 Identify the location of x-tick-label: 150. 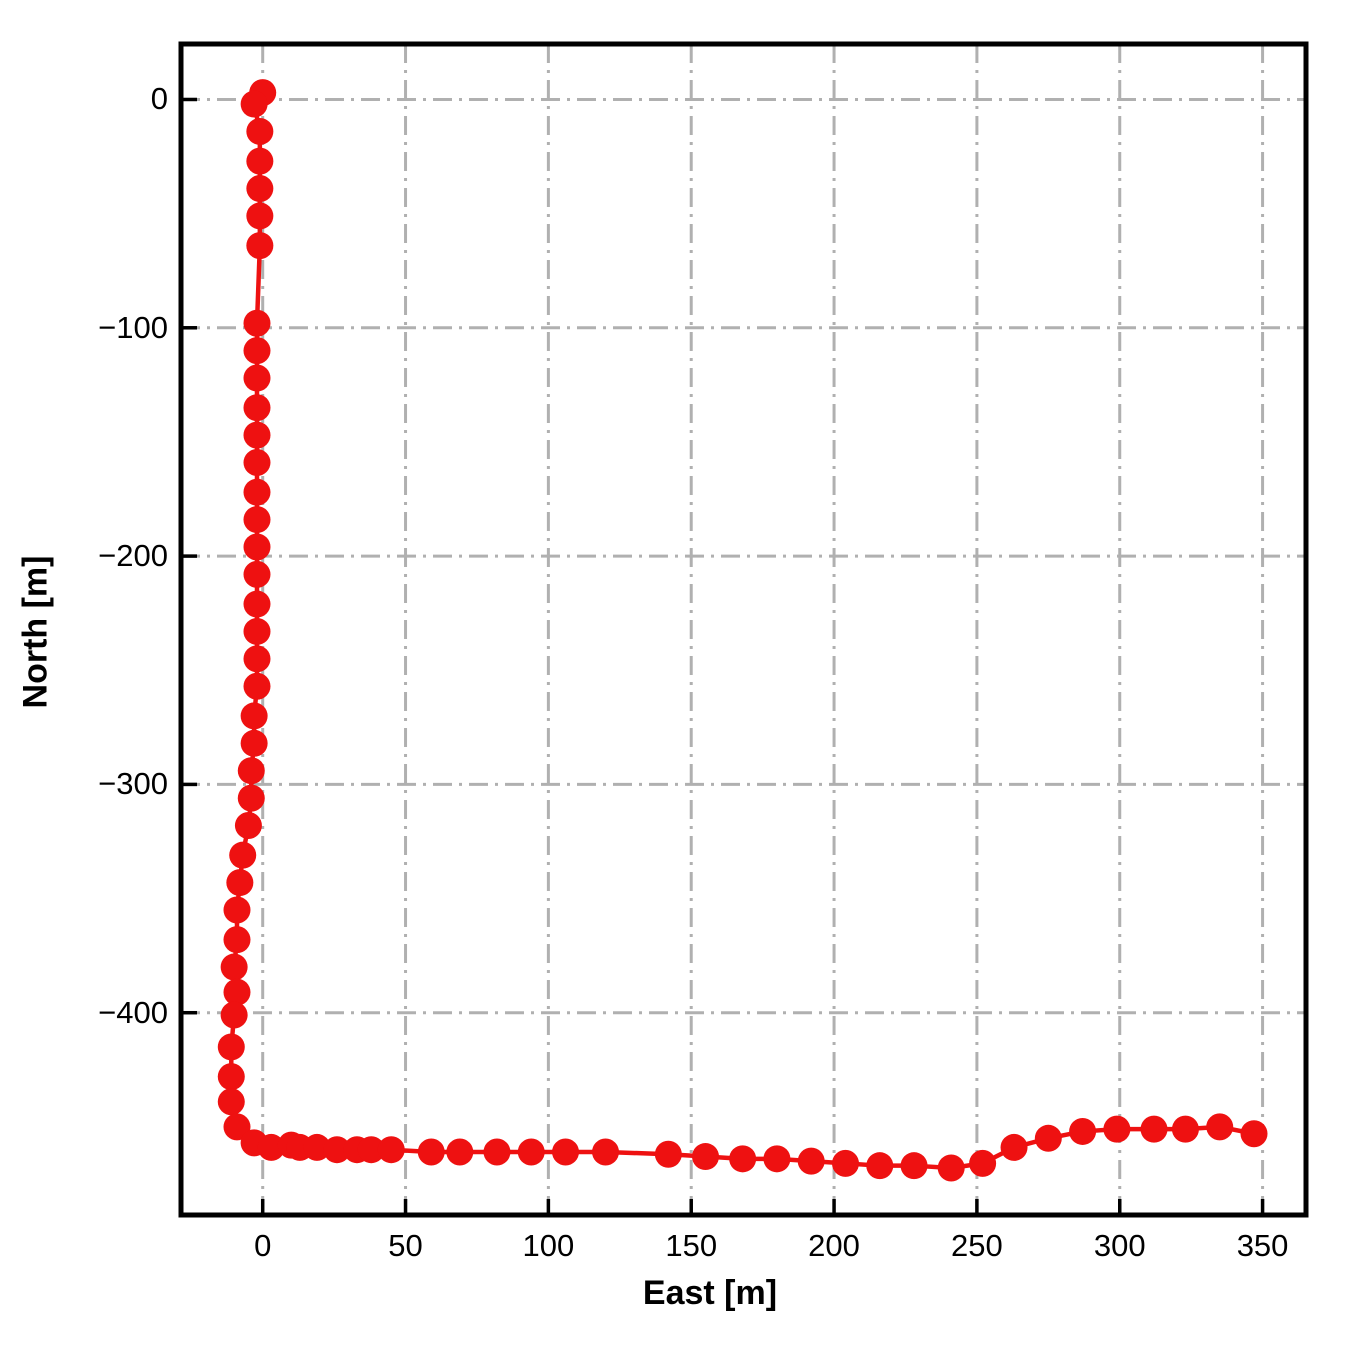
(691, 1245).